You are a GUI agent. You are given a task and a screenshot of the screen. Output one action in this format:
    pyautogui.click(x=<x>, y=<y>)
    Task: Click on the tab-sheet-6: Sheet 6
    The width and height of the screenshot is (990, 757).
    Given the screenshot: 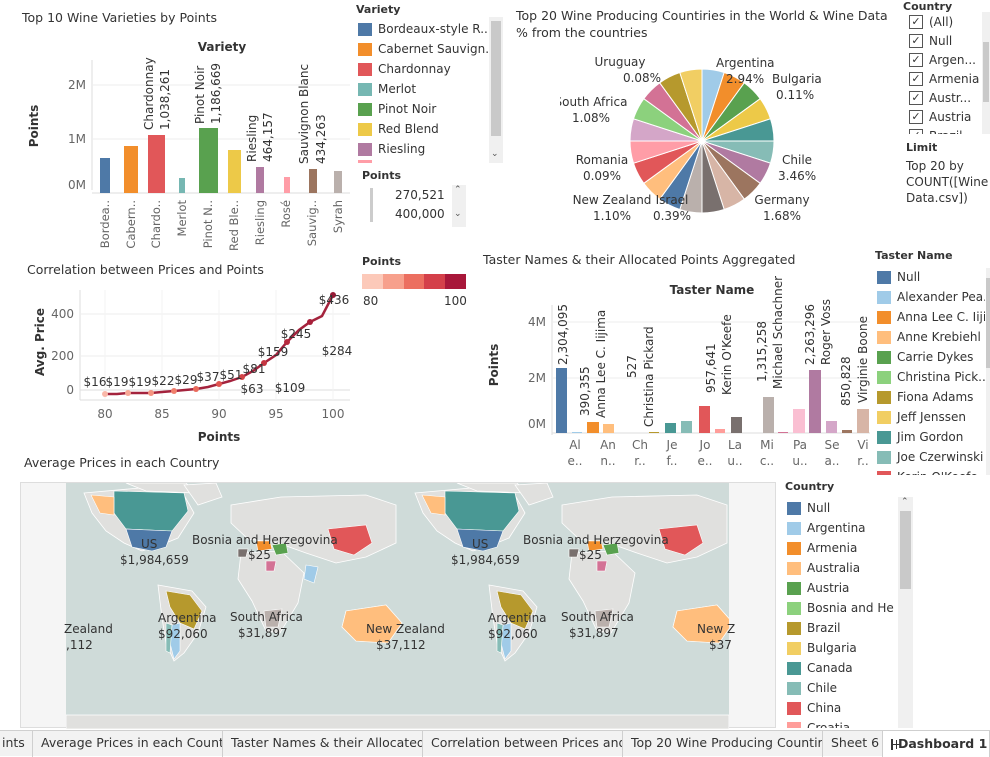 What is the action you would take?
    pyautogui.click(x=853, y=744)
    